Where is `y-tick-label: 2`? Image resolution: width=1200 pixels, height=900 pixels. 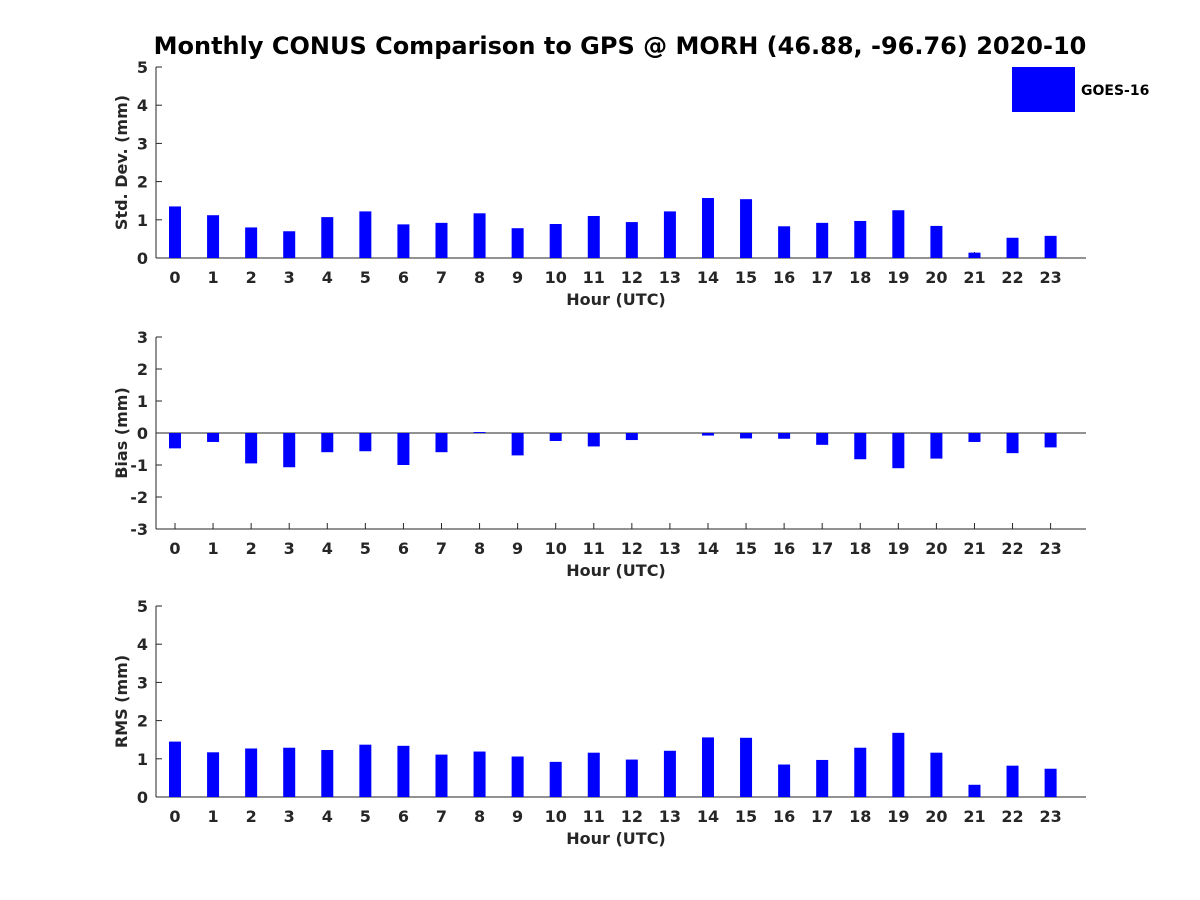 y-tick-label: 2 is located at coordinates (142, 721).